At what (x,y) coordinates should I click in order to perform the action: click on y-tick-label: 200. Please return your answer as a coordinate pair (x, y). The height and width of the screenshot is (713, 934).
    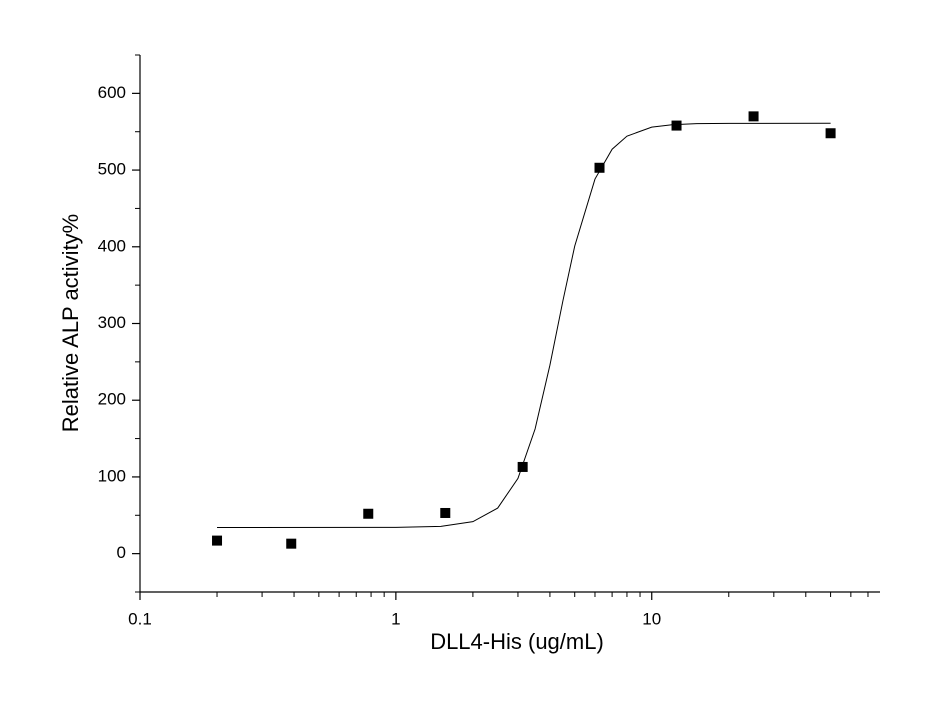
    Looking at the image, I should click on (112, 399).